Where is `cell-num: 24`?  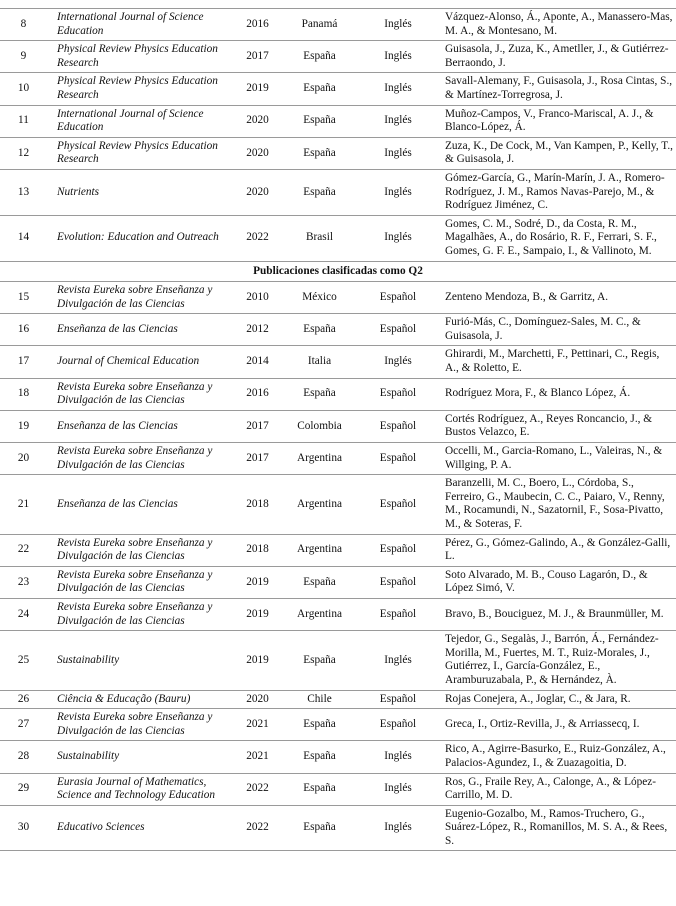 cell-num: 24 is located at coordinates (23, 614).